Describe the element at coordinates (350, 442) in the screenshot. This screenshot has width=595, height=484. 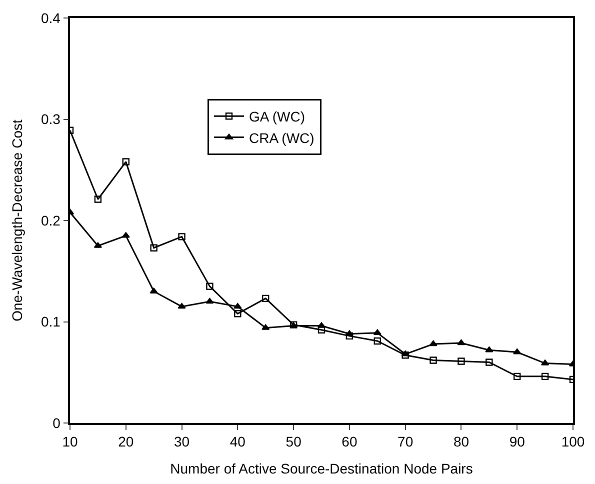
I see `x-tick-label: 60` at that location.